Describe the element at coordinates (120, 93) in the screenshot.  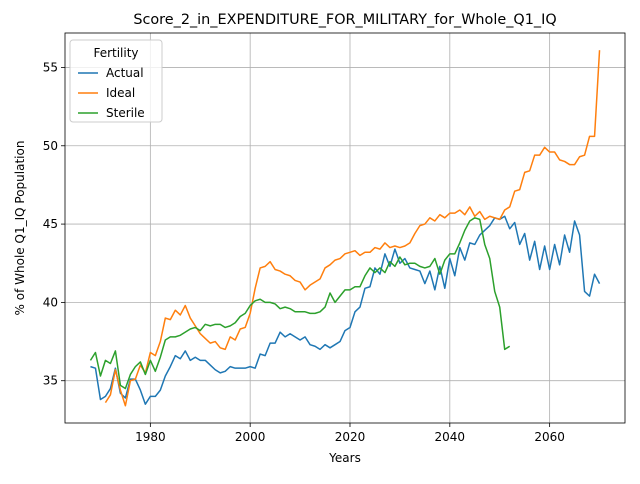
I see `legend-label: Ideal` at that location.